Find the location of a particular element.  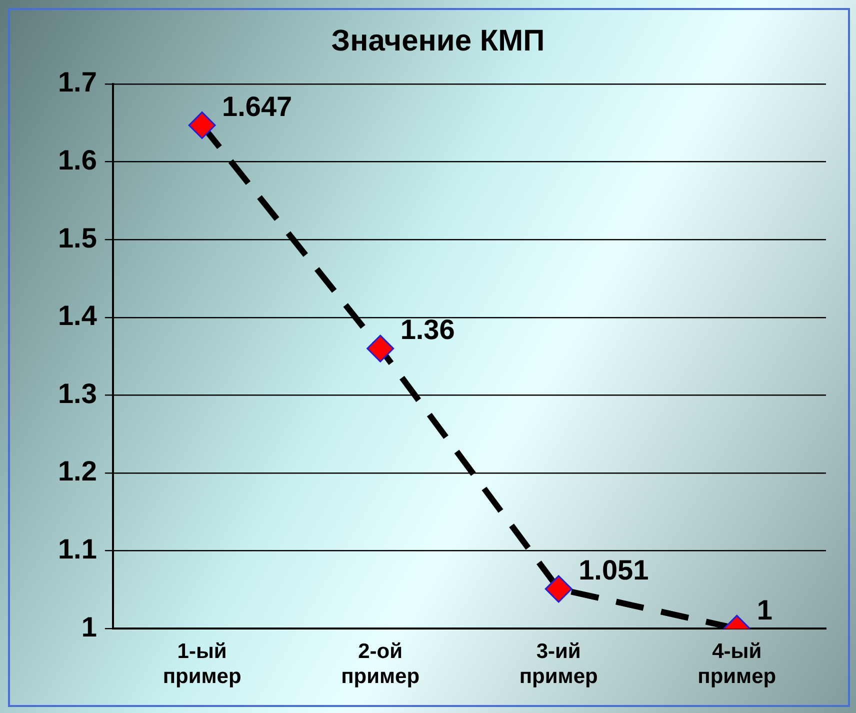

x-tick-label: 2-ой пример is located at coordinates (380, 664).